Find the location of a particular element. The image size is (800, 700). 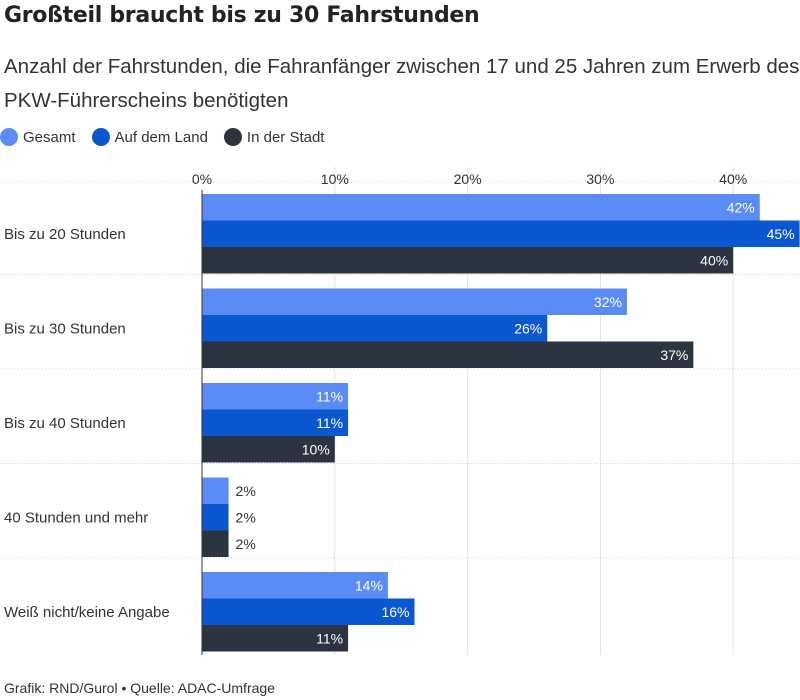

legend: Gesamt Auf dem Land In der Stadt is located at coordinates (170, 137).